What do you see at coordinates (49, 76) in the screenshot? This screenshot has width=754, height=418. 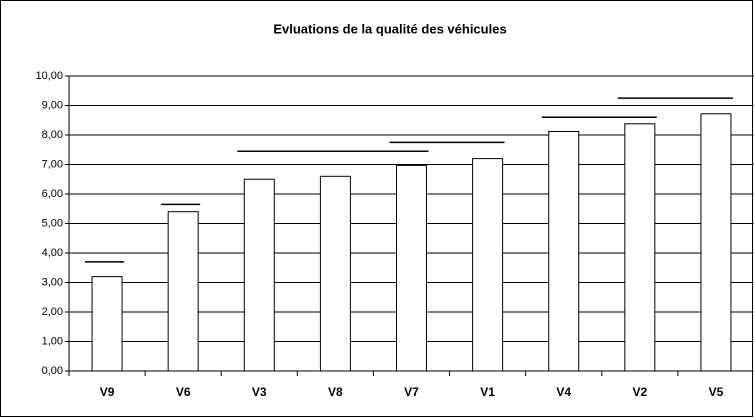 I see `y-tick-label: 10,00` at bounding box center [49, 76].